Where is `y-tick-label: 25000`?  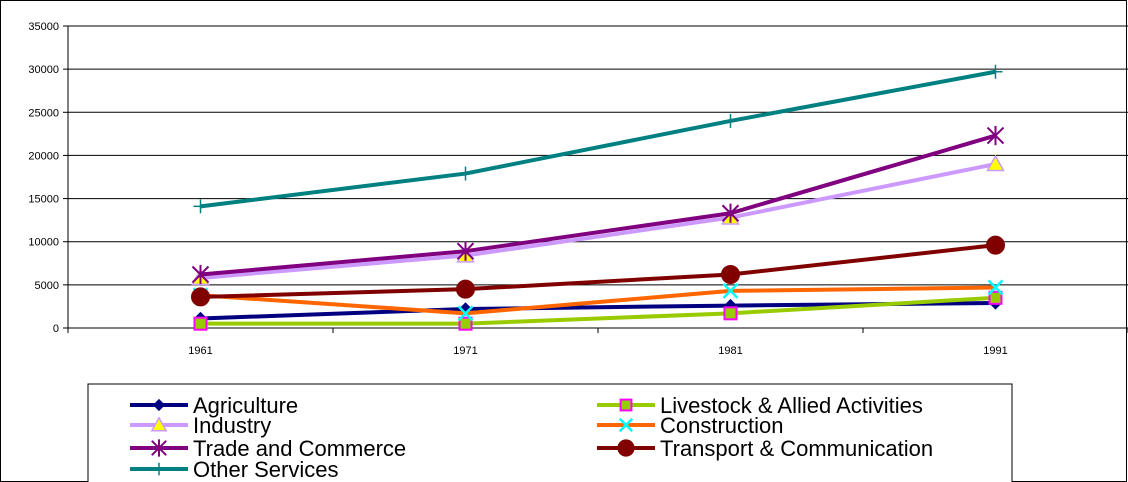
y-tick-label: 25000 is located at coordinates (43, 113).